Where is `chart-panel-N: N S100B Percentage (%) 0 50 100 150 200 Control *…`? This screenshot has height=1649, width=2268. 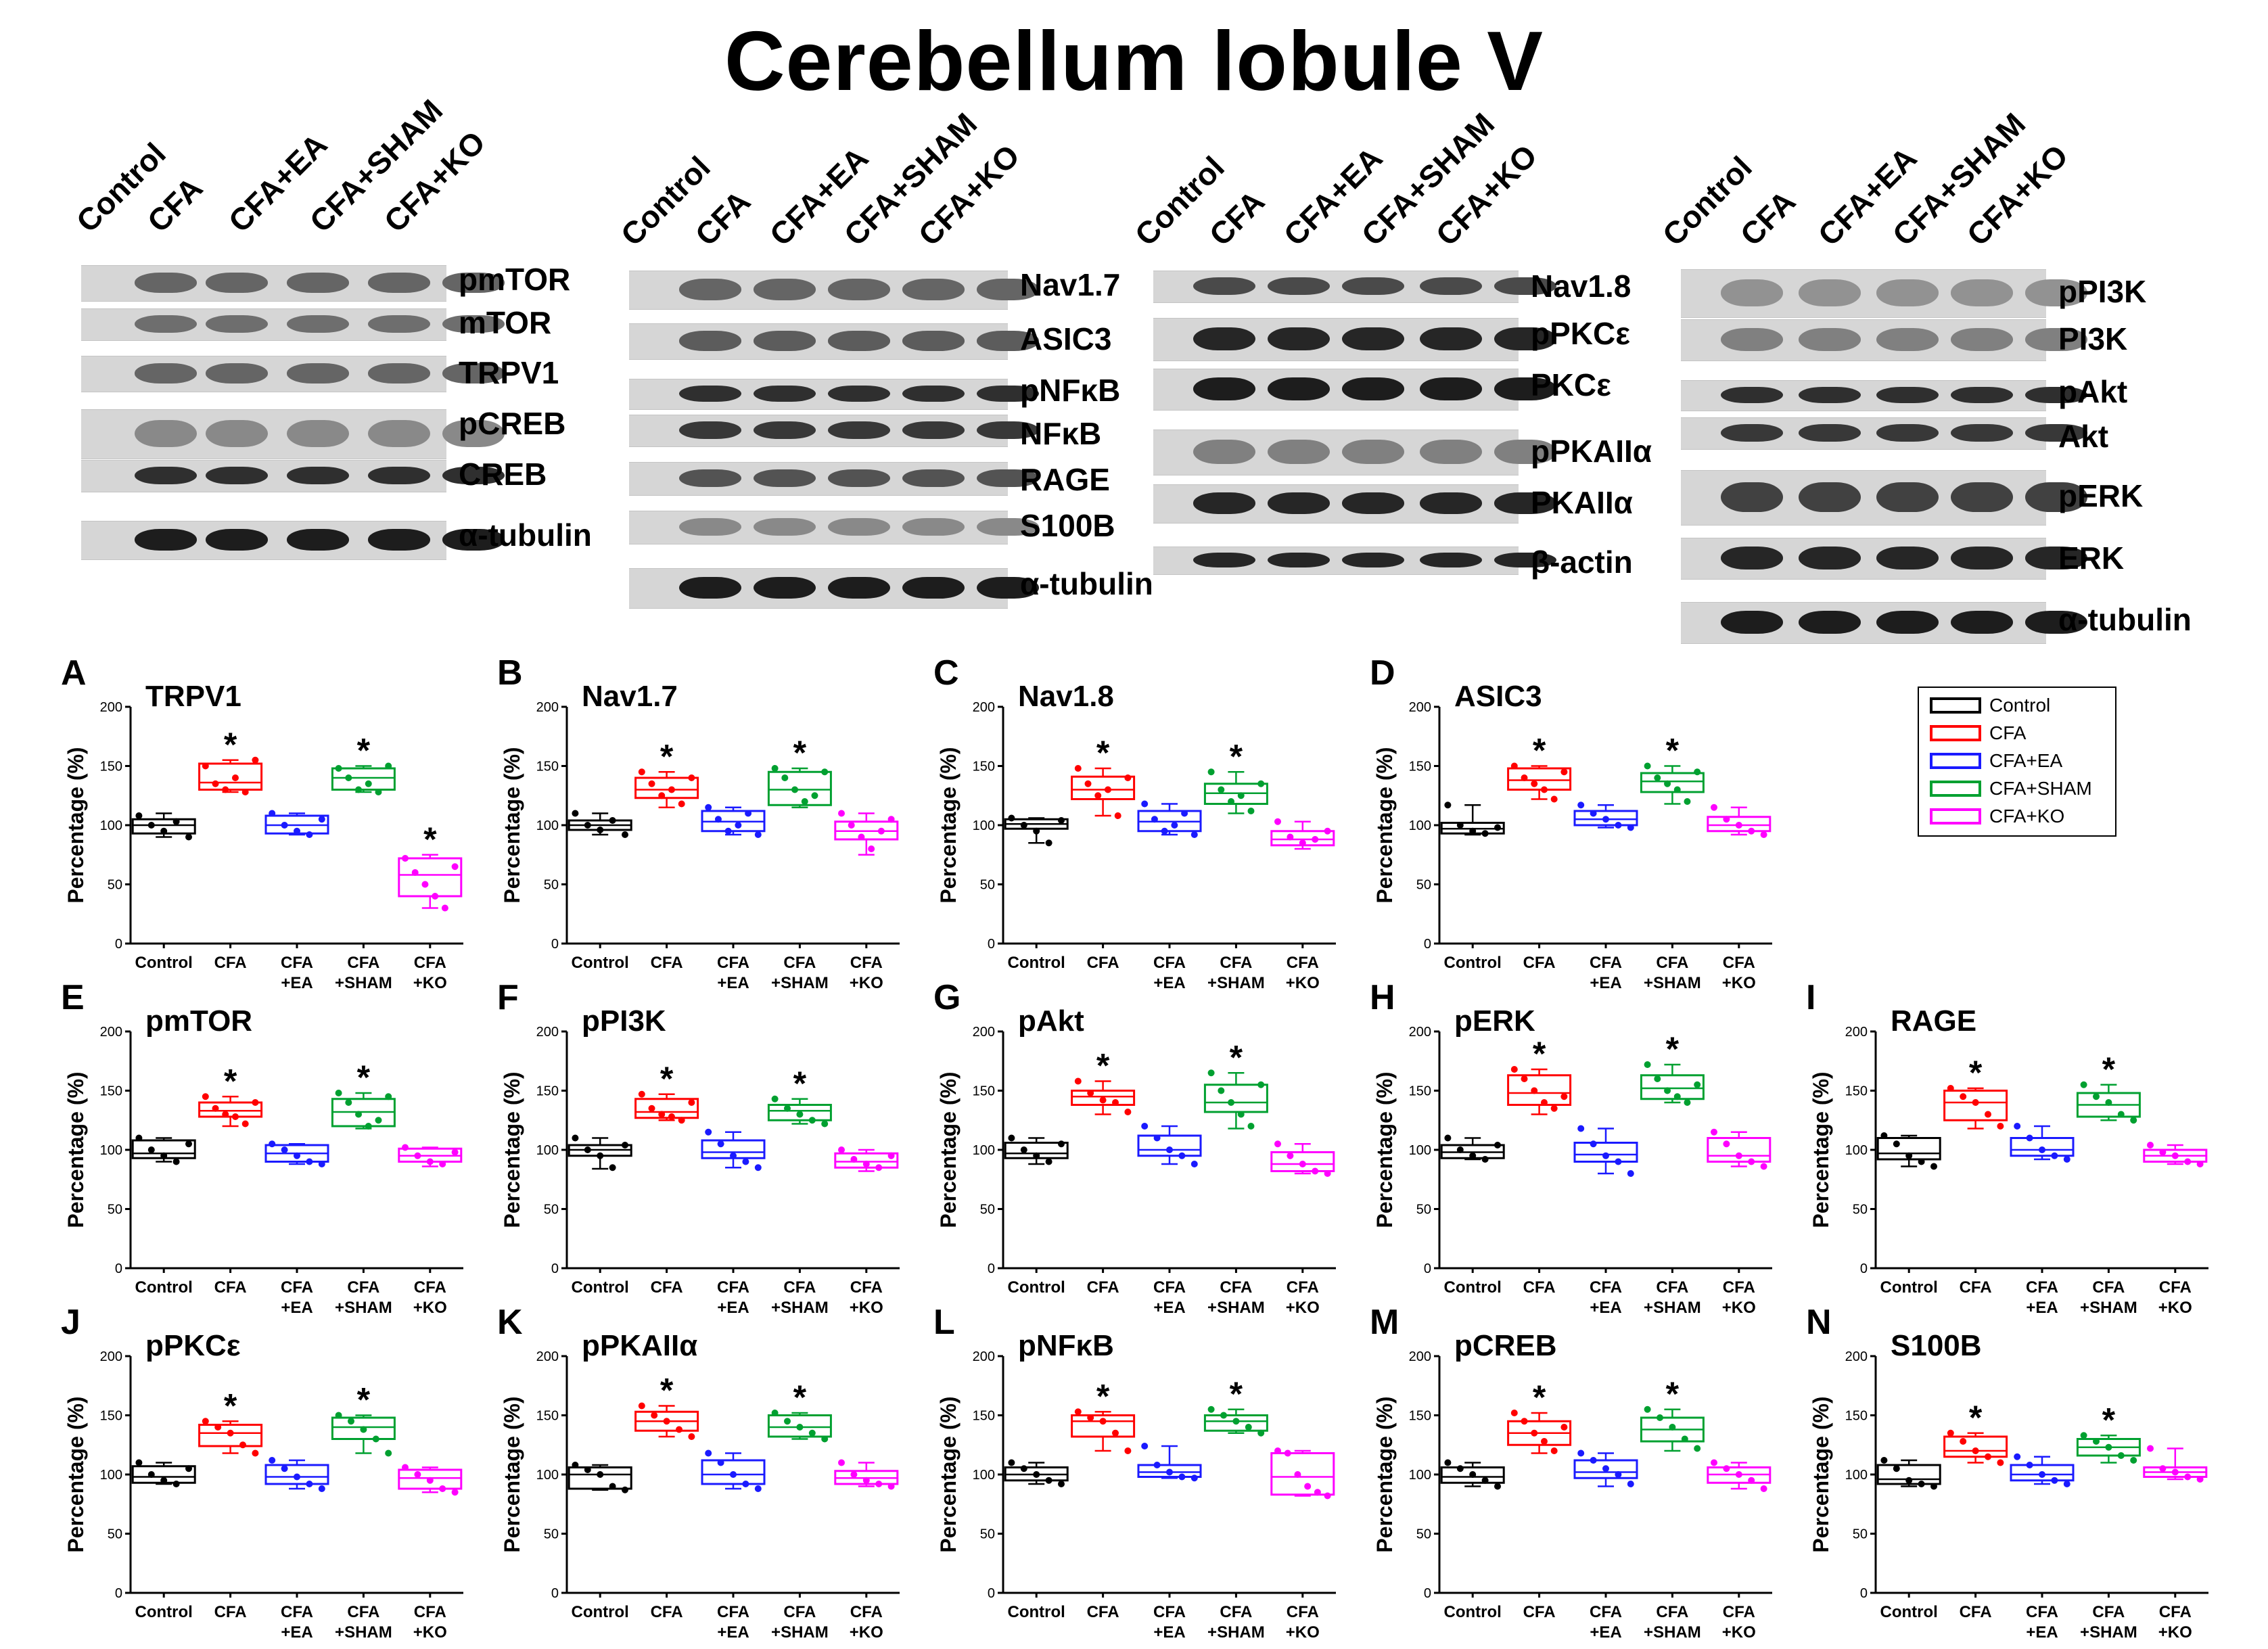
chart-panel-N: N S100B Percentage (%) 0 50 100 150 200 Control *… is located at coordinates (2017, 1472).